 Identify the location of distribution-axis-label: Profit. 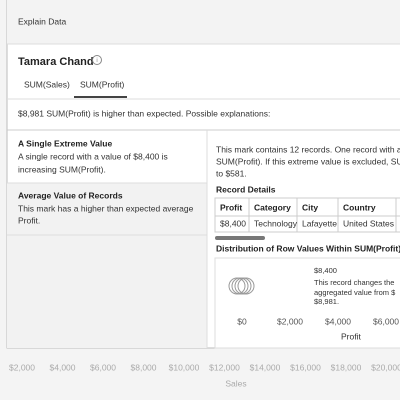
(351, 336).